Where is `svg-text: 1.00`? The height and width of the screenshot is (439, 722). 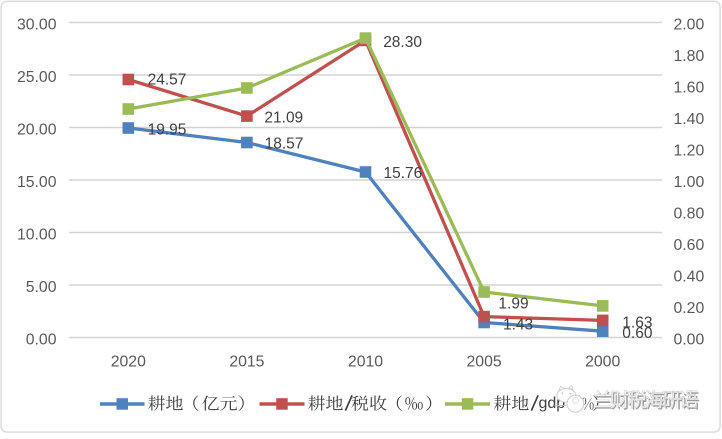 svg-text: 1.00 is located at coordinates (689, 182).